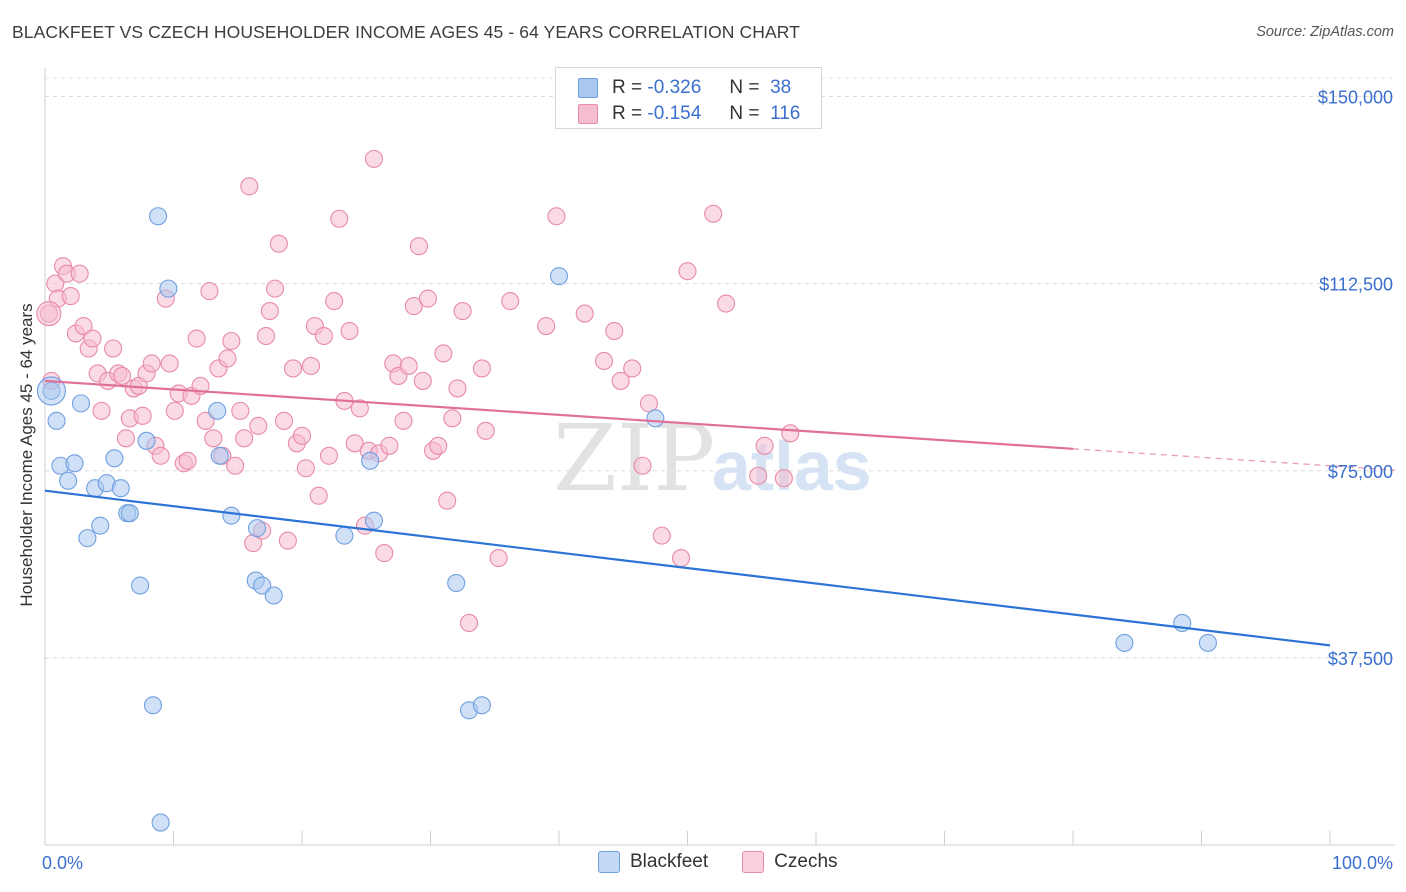 Image resolution: width=1406 pixels, height=892 pixels. I want to click on watermark: ZIP atlas, so click(712, 458).